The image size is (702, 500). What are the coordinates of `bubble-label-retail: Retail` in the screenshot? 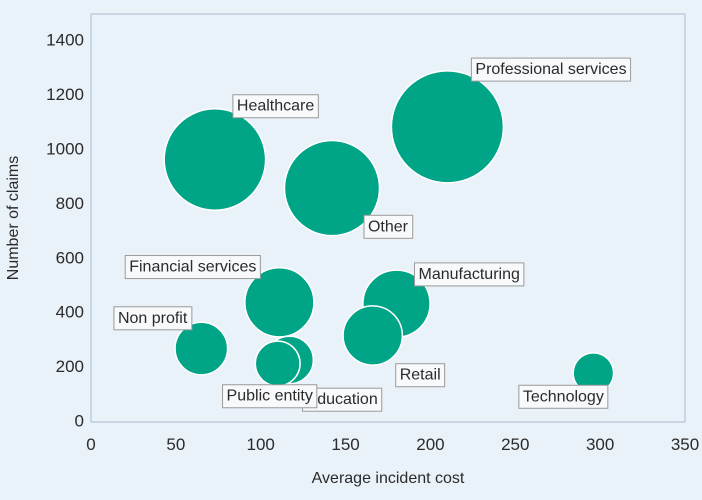 It's located at (420, 375).